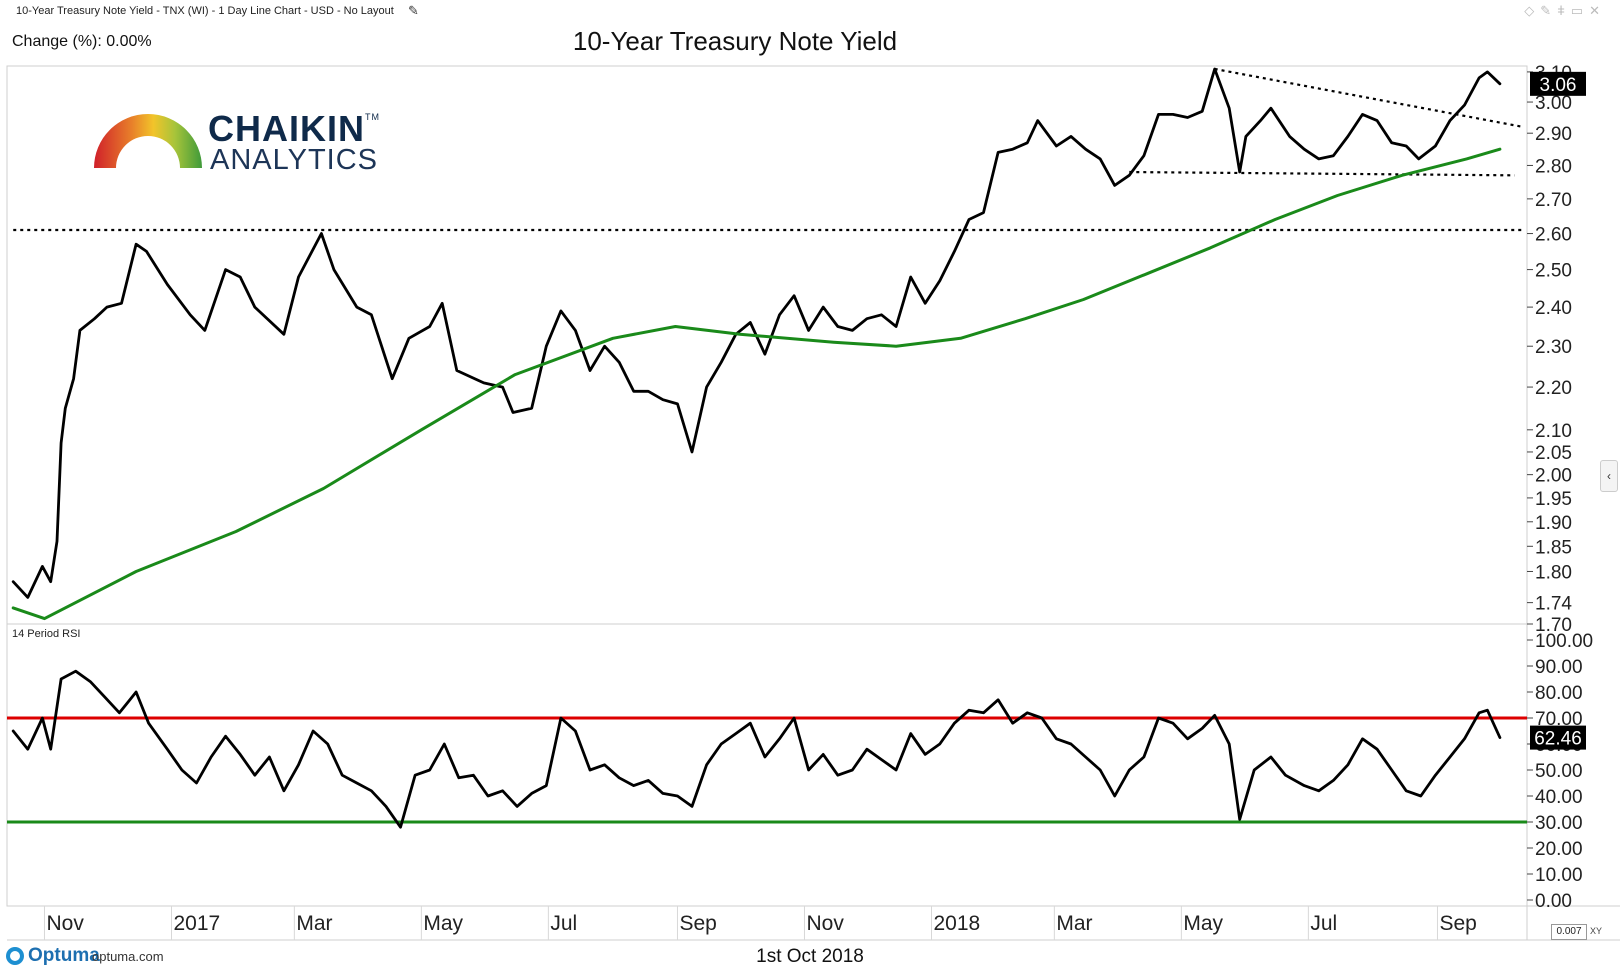 The image size is (1620, 972). I want to click on price-tick-label-9: 2.20, so click(1553, 388).